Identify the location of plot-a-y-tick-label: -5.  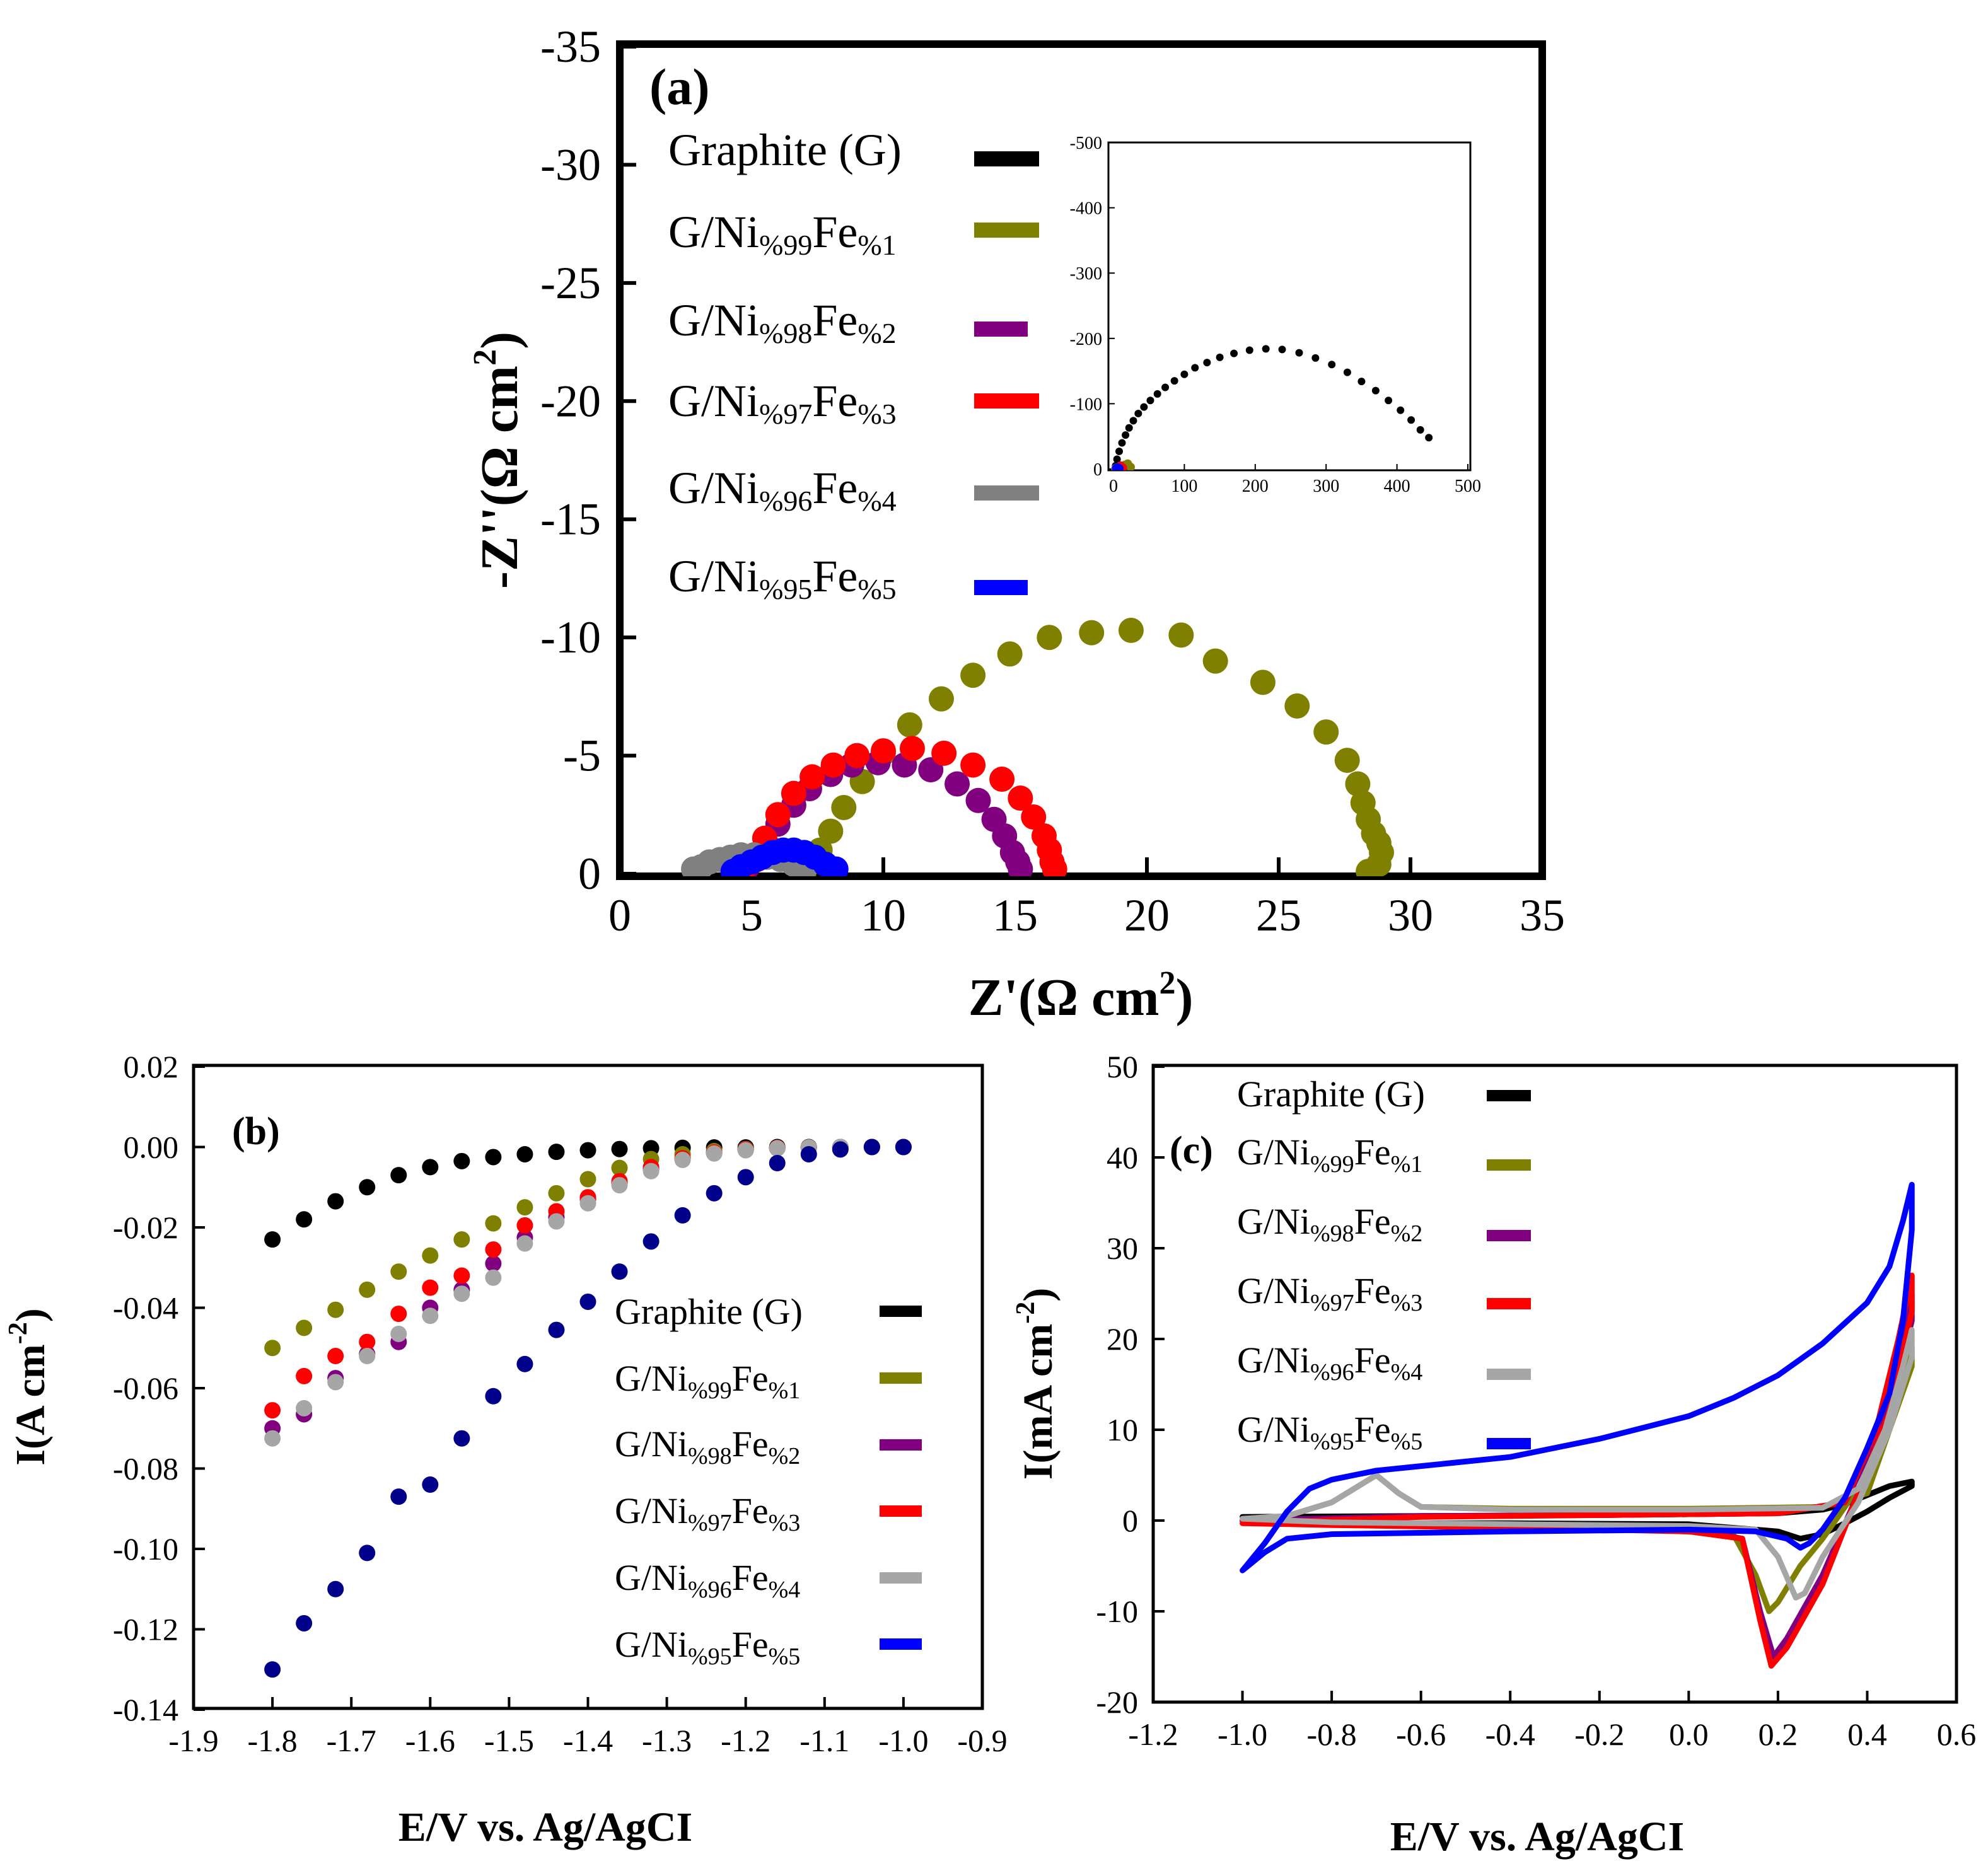
(582, 756).